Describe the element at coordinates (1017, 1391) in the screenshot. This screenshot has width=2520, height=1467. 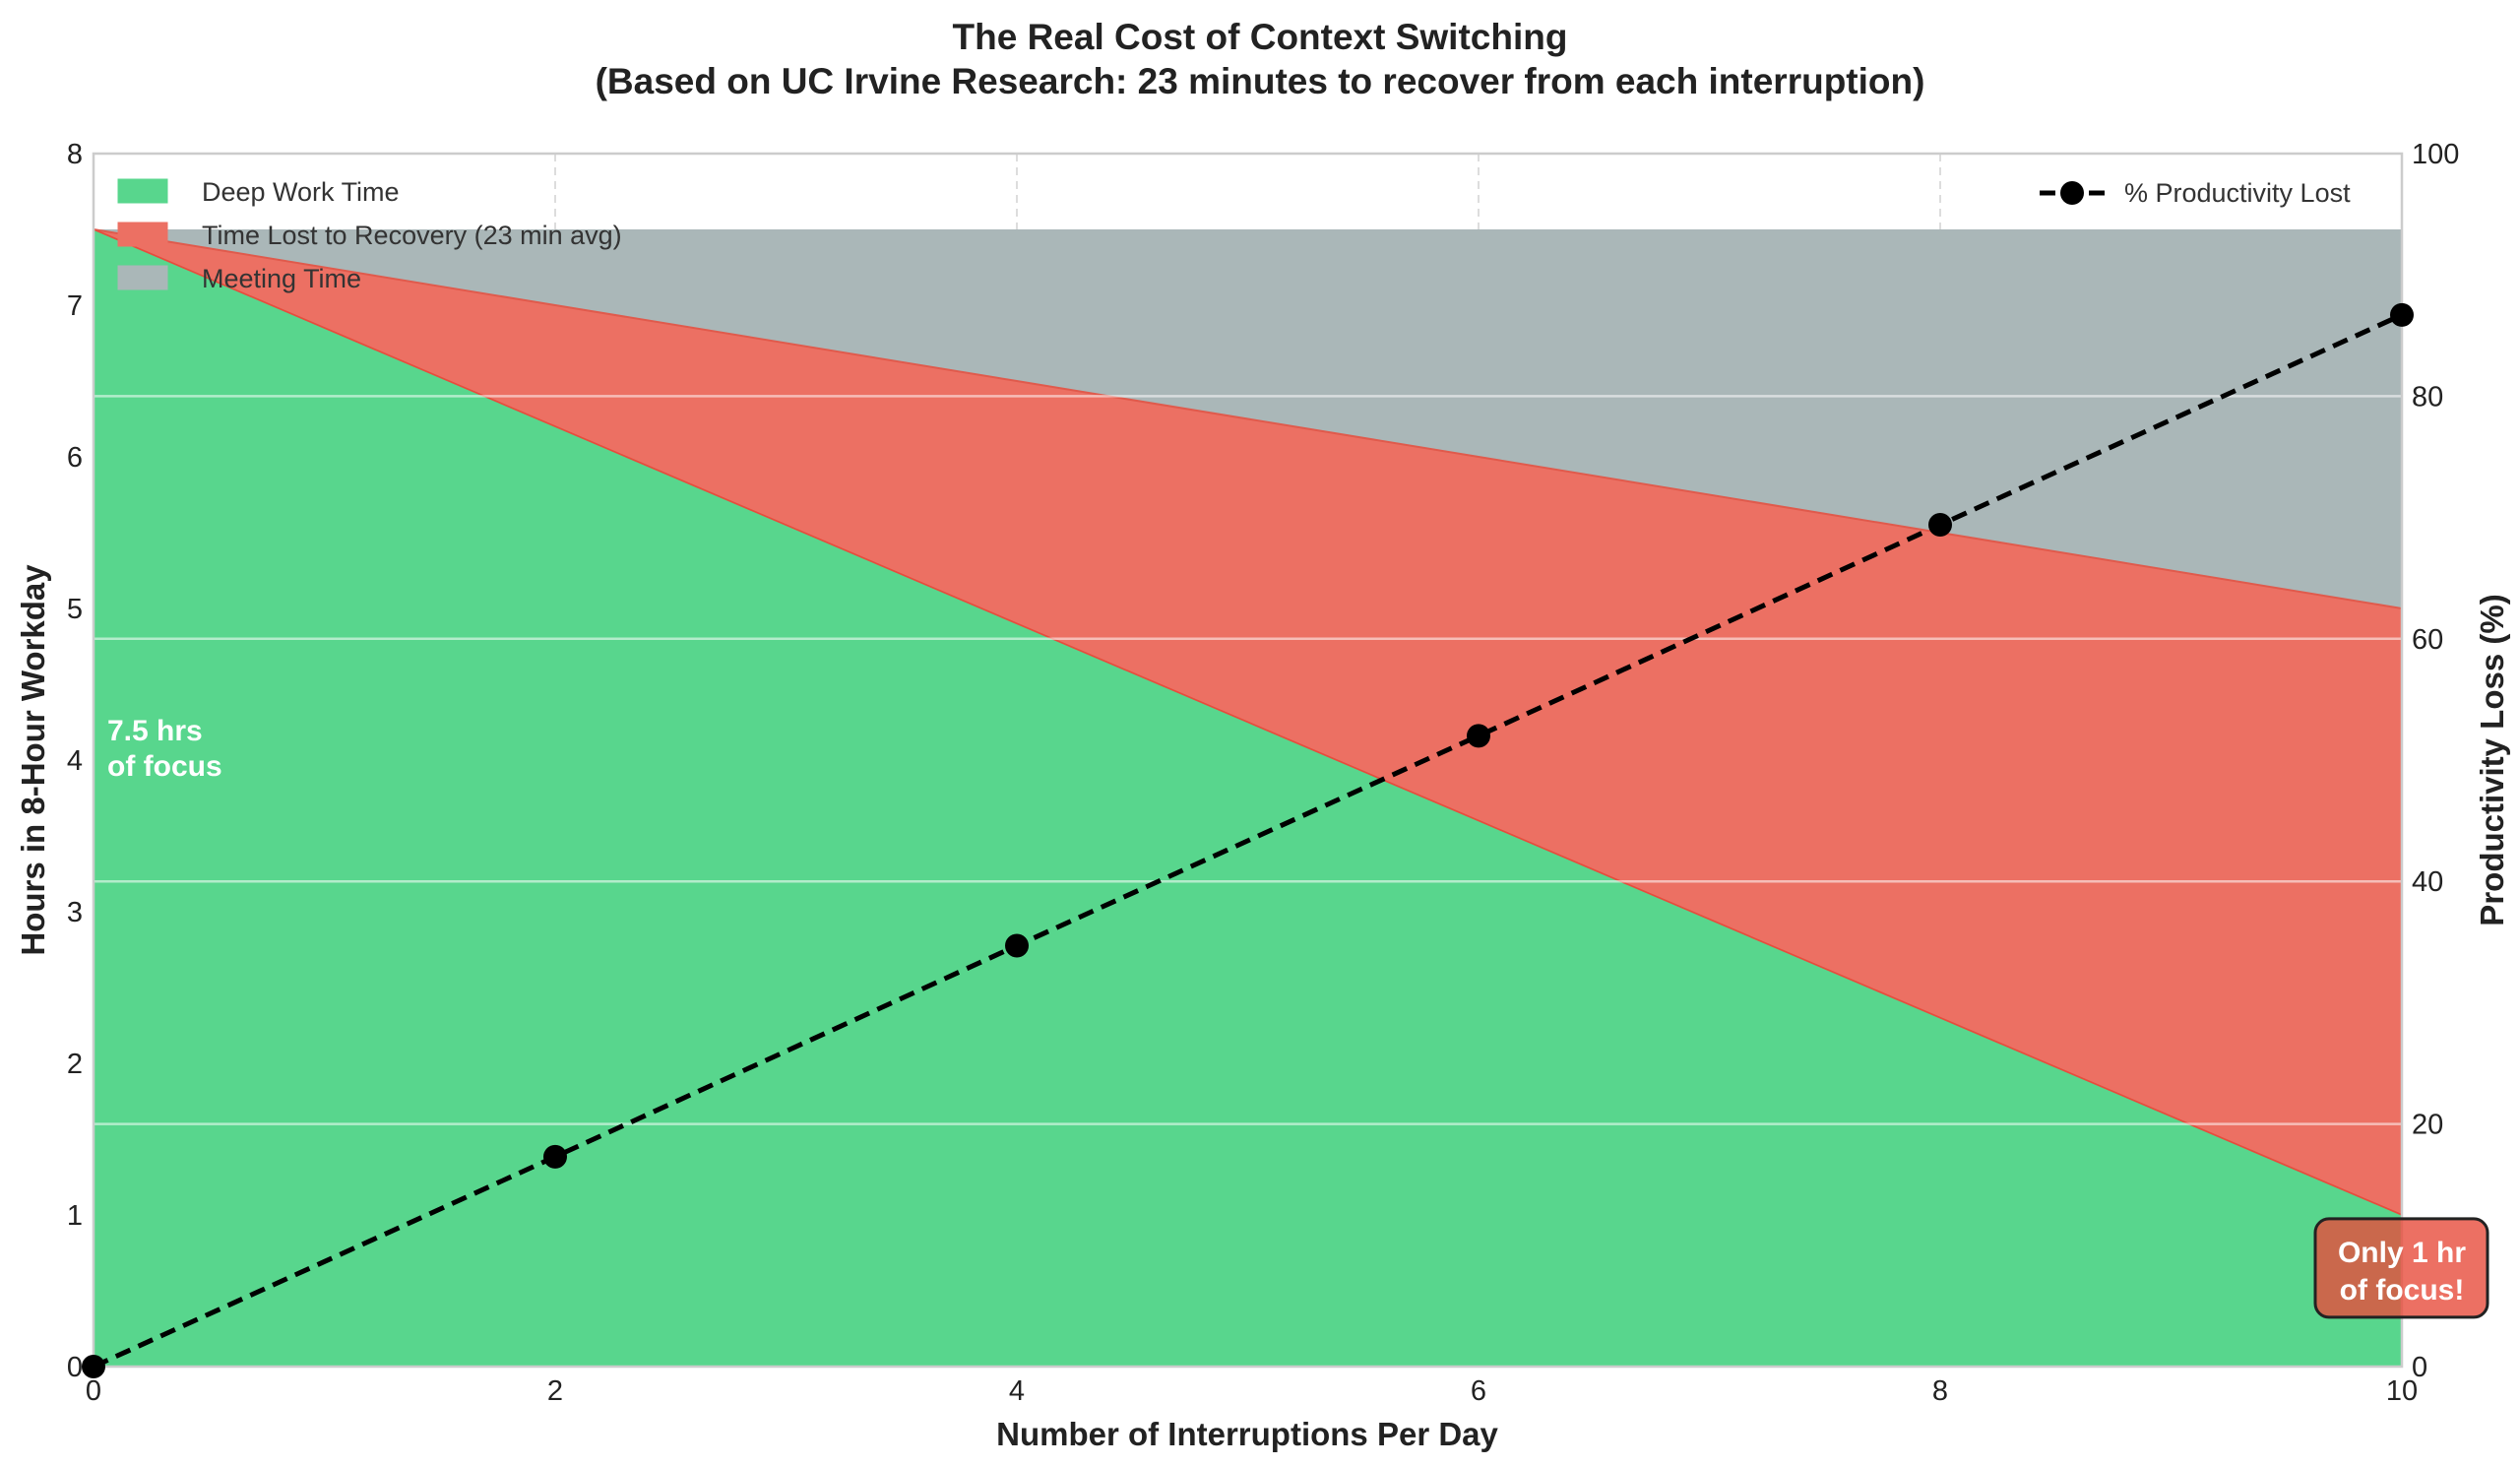
I see `x-tick-label: 4` at that location.